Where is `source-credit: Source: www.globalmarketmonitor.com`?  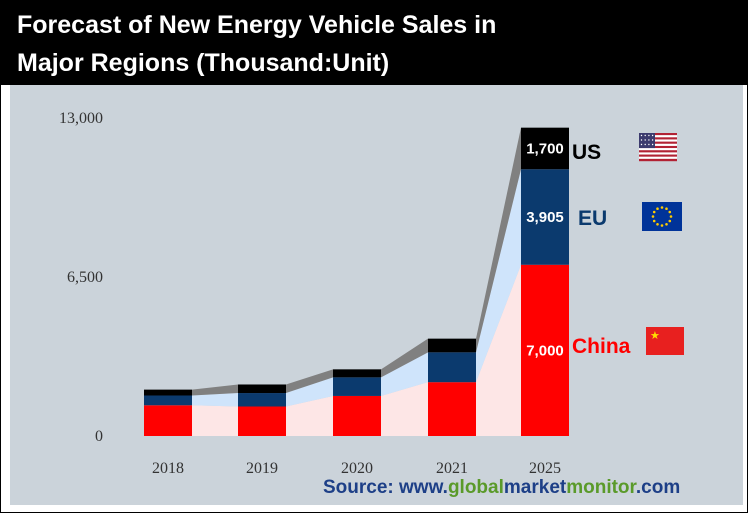 source-credit: Source: www.globalmarketmonitor.com is located at coordinates (501, 488).